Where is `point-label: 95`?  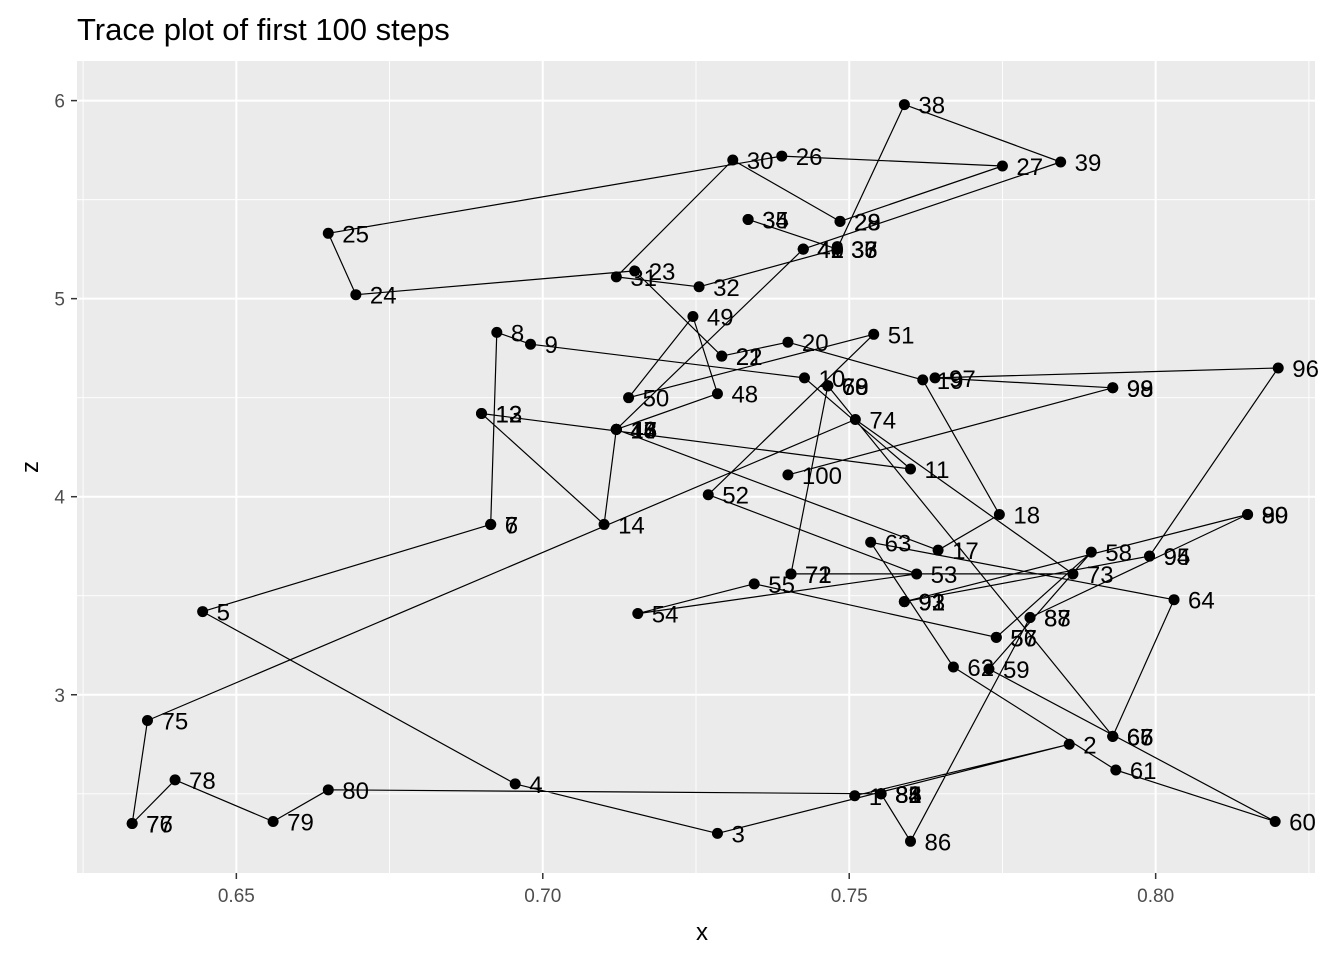
point-label: 95 is located at coordinates (1177, 557).